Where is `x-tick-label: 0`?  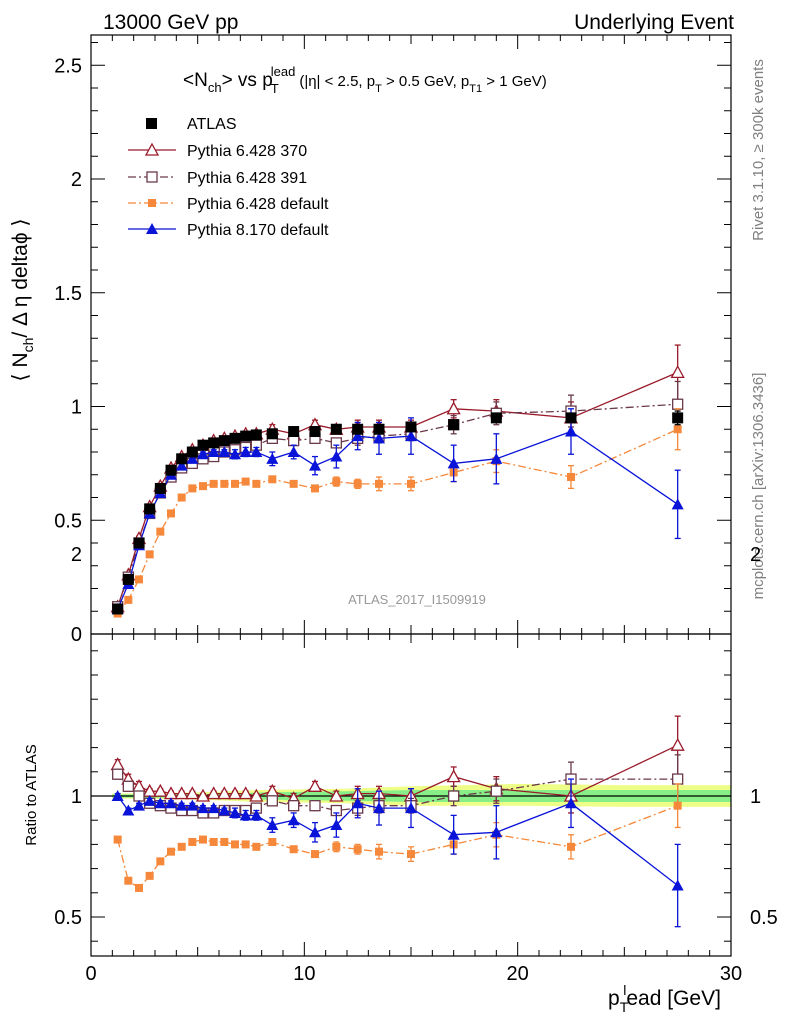 x-tick-label: 0 is located at coordinates (90, 974).